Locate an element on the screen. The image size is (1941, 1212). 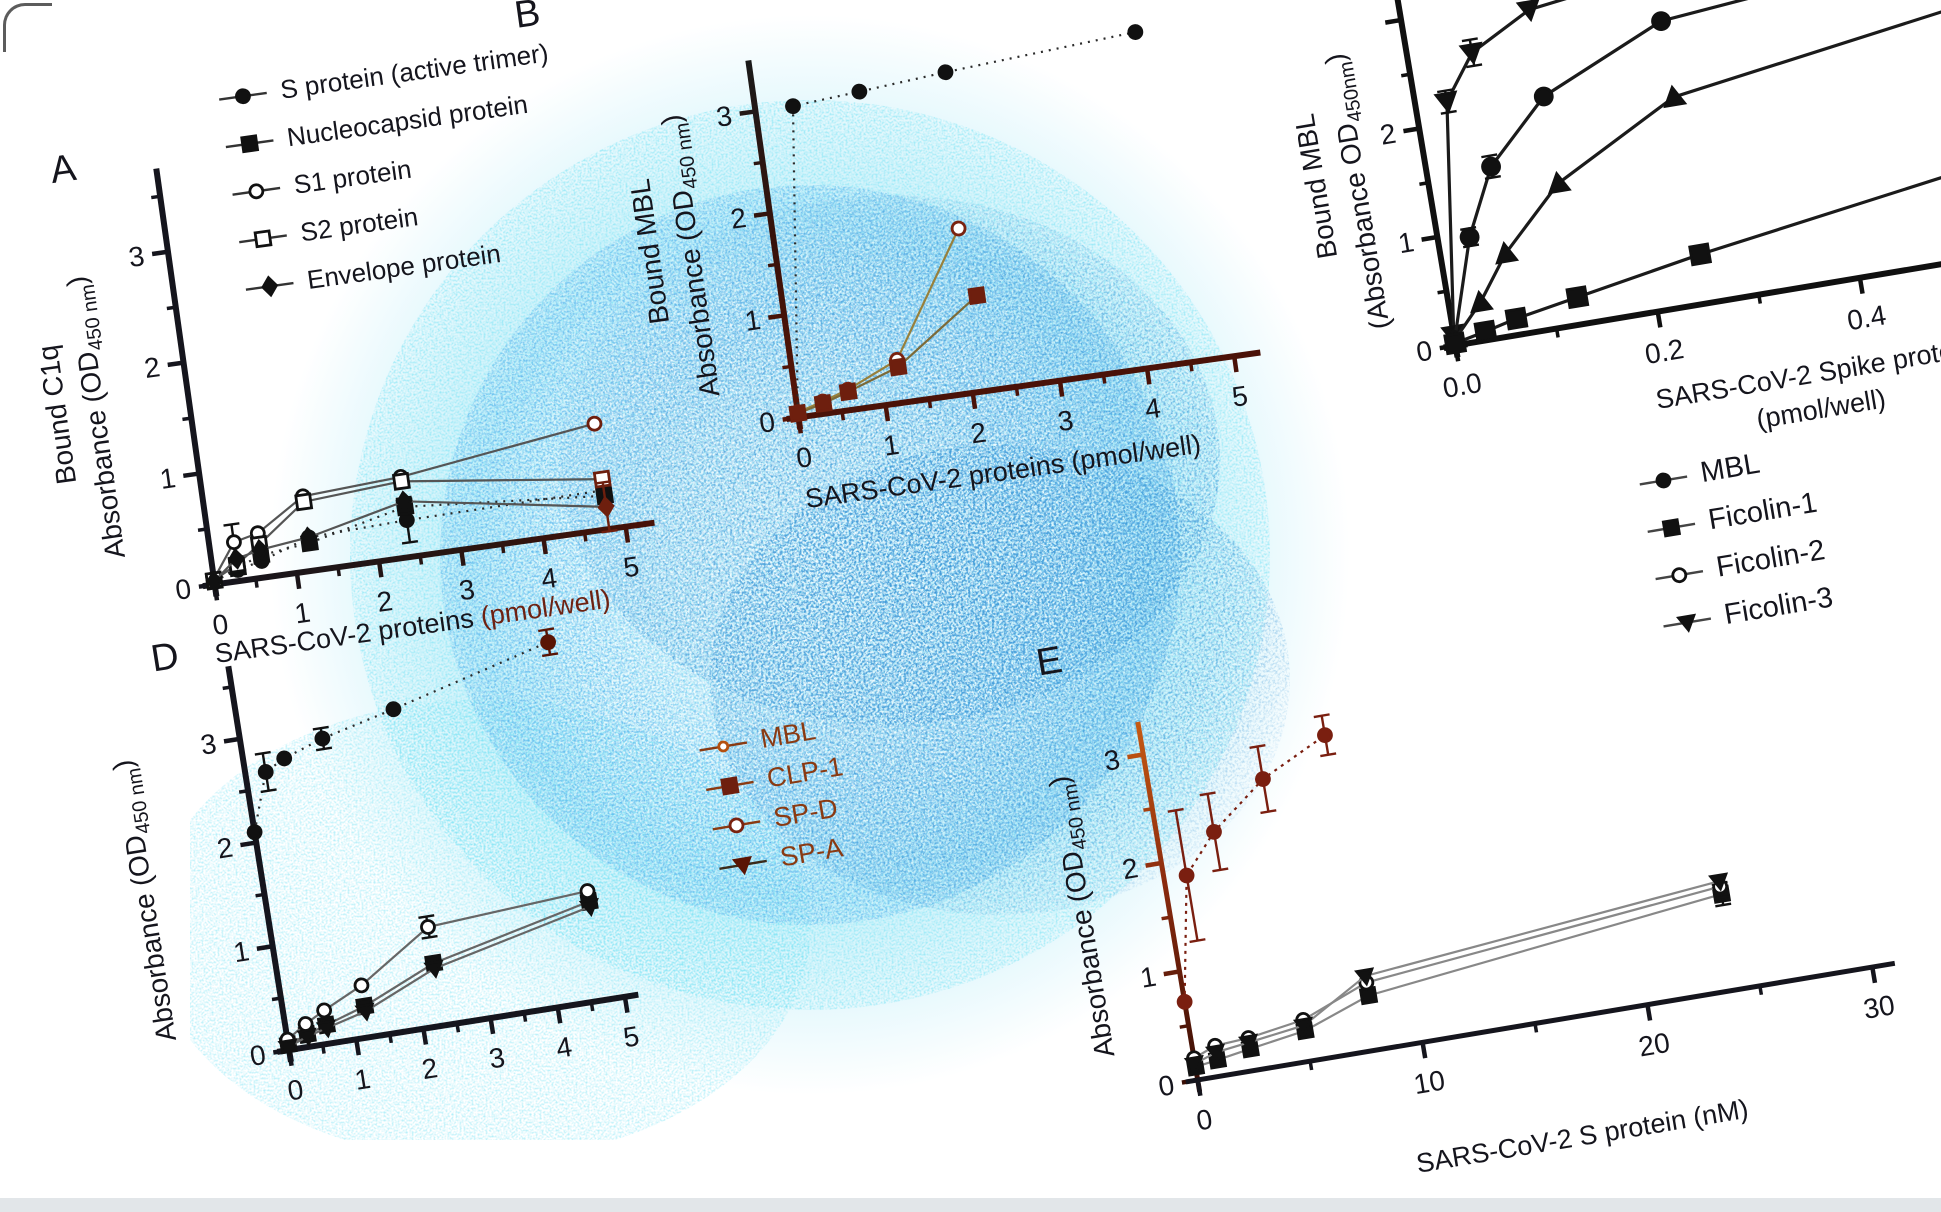
legend-item-ficolin3: Ficolin-3 is located at coordinates (1747, 611).